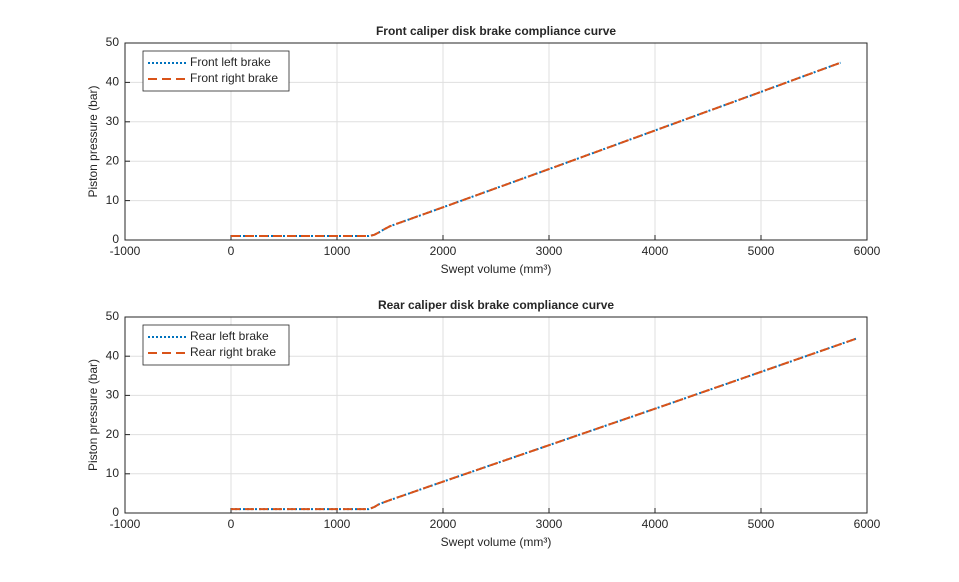 This screenshot has width=959, height=582. I want to click on legend-label: Front right brake, so click(234, 78).